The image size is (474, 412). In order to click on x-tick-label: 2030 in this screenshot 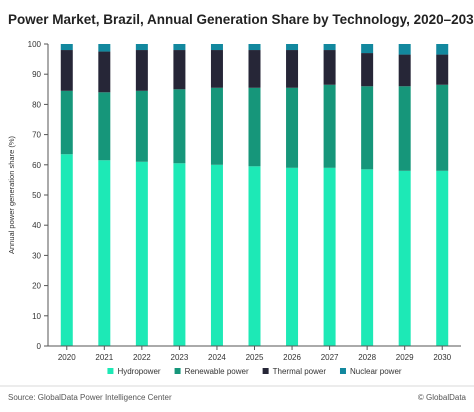, I will do `click(442, 357)`.